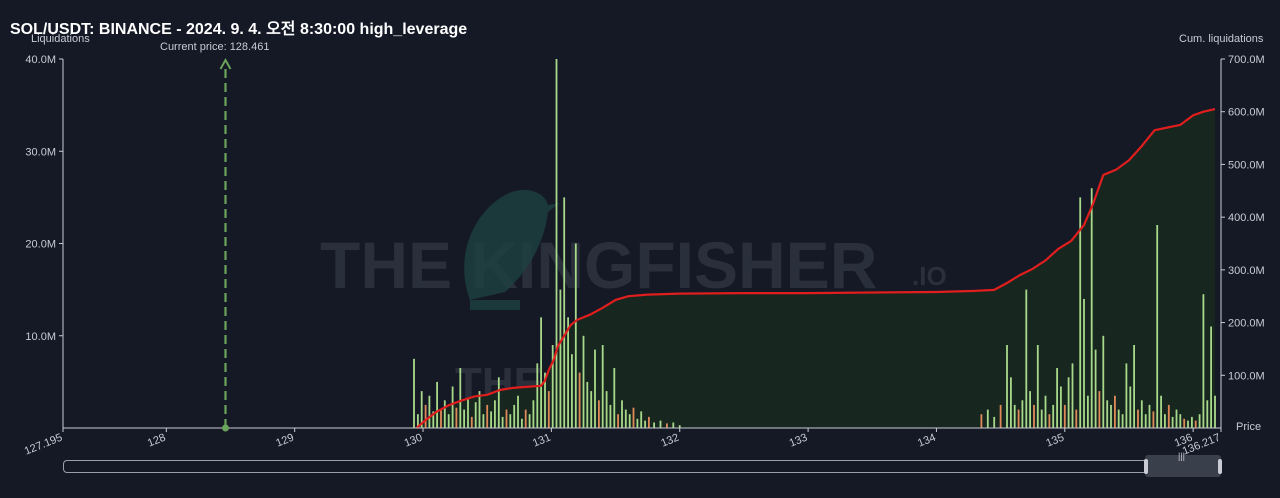  Describe the element at coordinates (40, 245) in the screenshot. I see `y-left-tick-2: 20.0M` at that location.